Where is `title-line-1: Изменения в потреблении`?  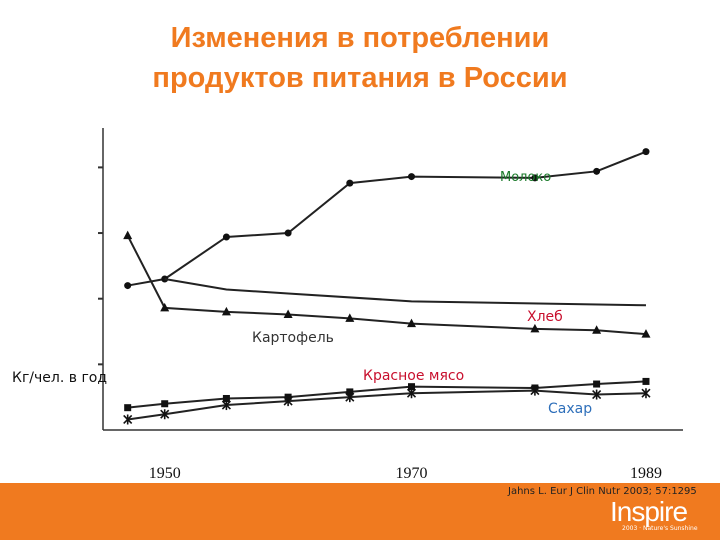
title-line-1: Изменения в потреблении is located at coordinates (360, 38).